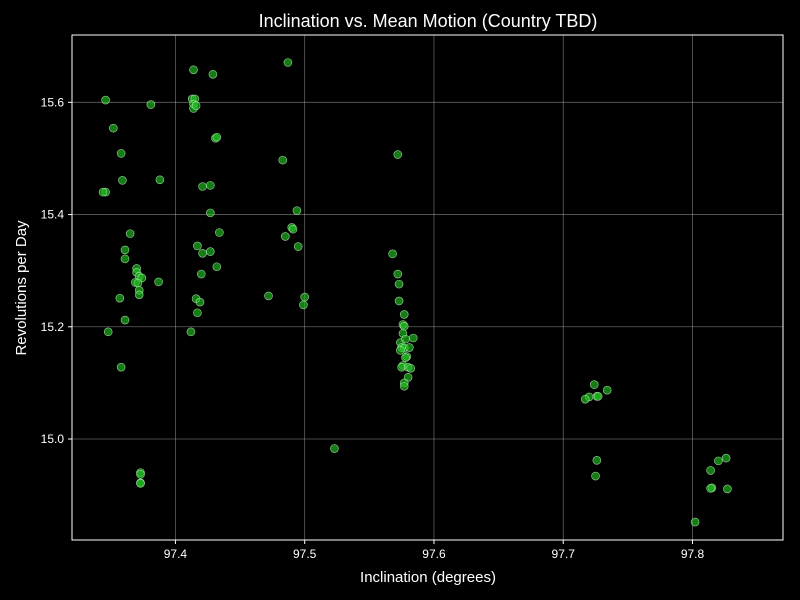 The width and height of the screenshot is (800, 600). I want to click on y-tick-label: 15.0, so click(53, 439).